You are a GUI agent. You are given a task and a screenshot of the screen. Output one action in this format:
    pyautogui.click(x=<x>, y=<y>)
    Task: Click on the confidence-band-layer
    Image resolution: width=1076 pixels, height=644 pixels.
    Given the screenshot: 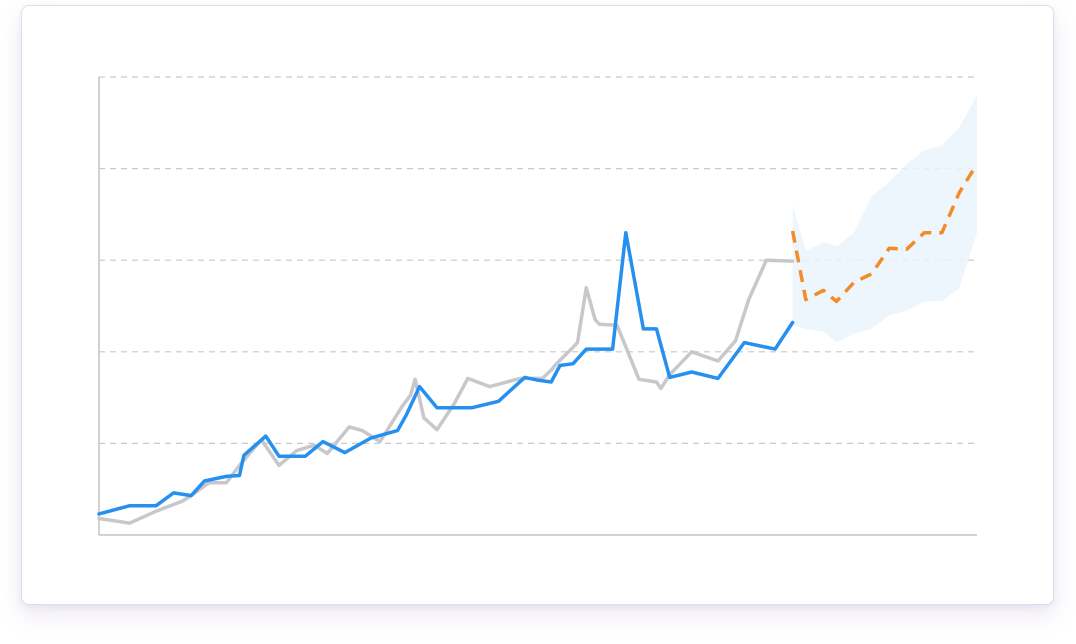 What is the action you would take?
    pyautogui.click(x=884, y=219)
    